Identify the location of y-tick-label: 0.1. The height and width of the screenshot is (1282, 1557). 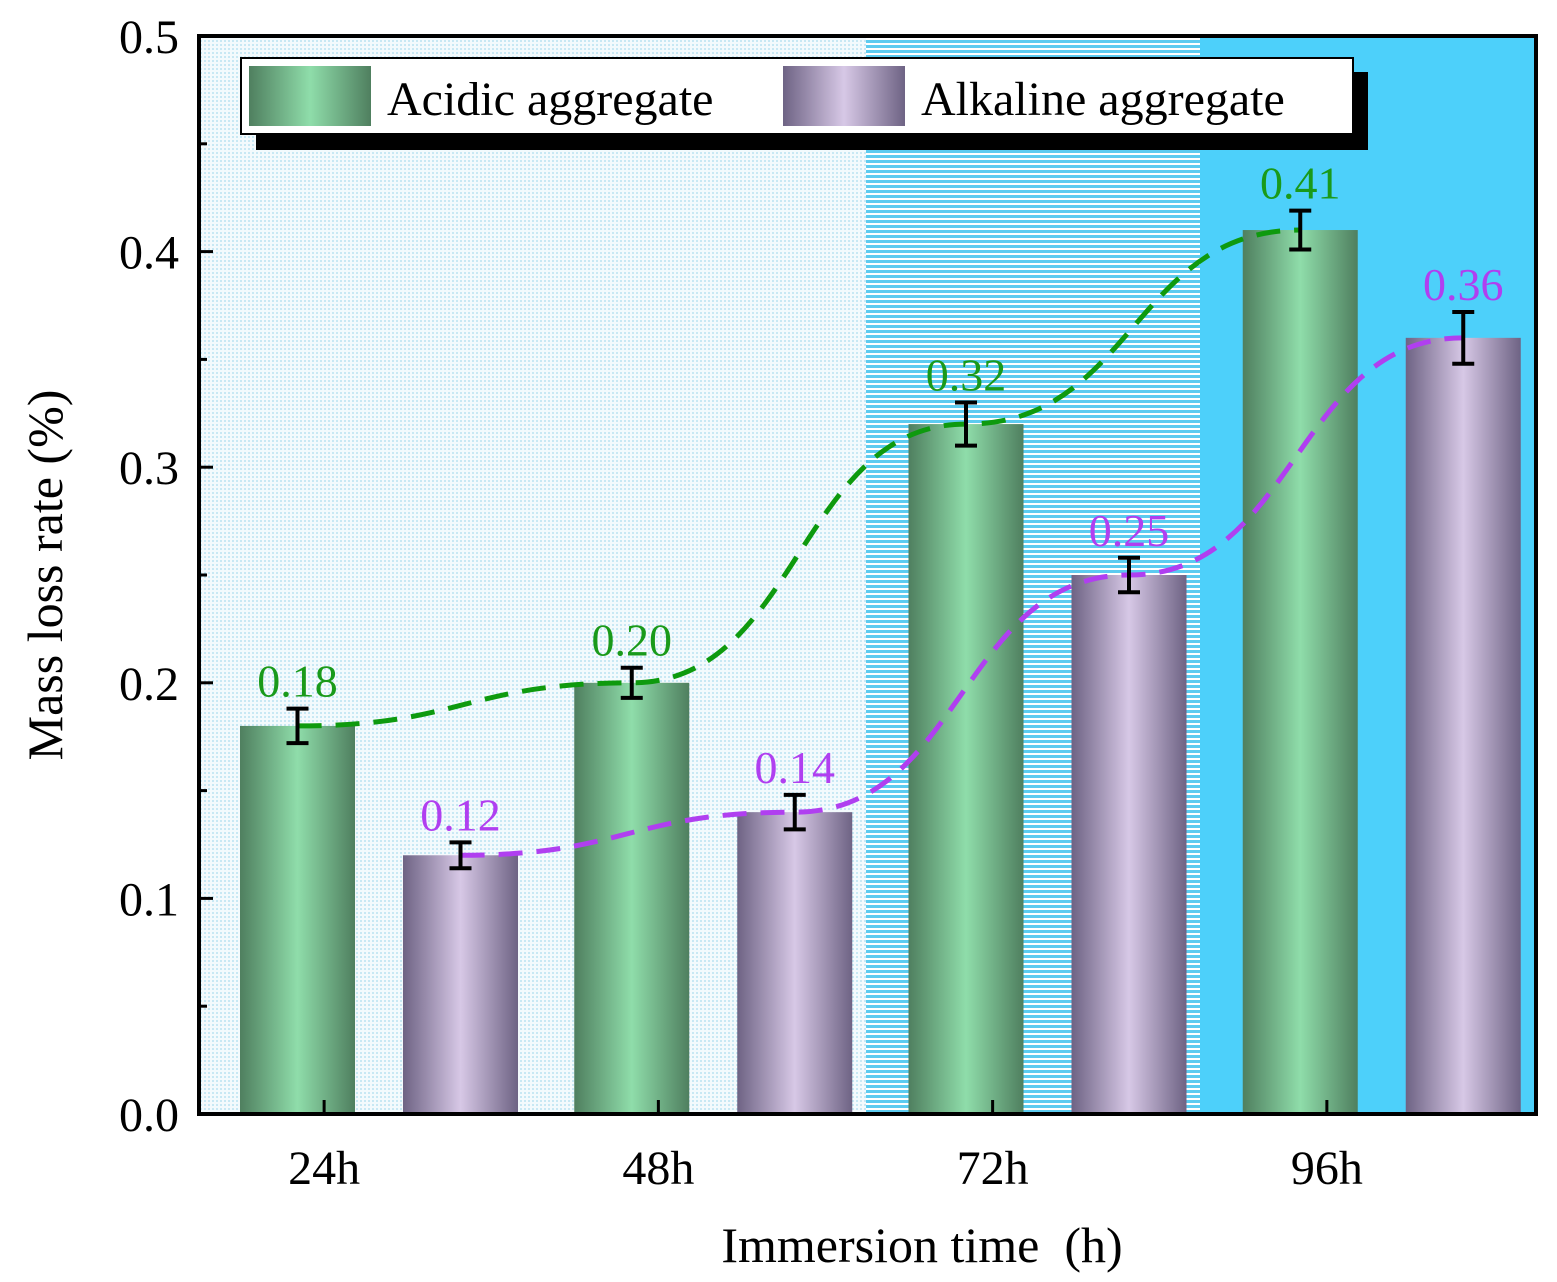
(149, 899).